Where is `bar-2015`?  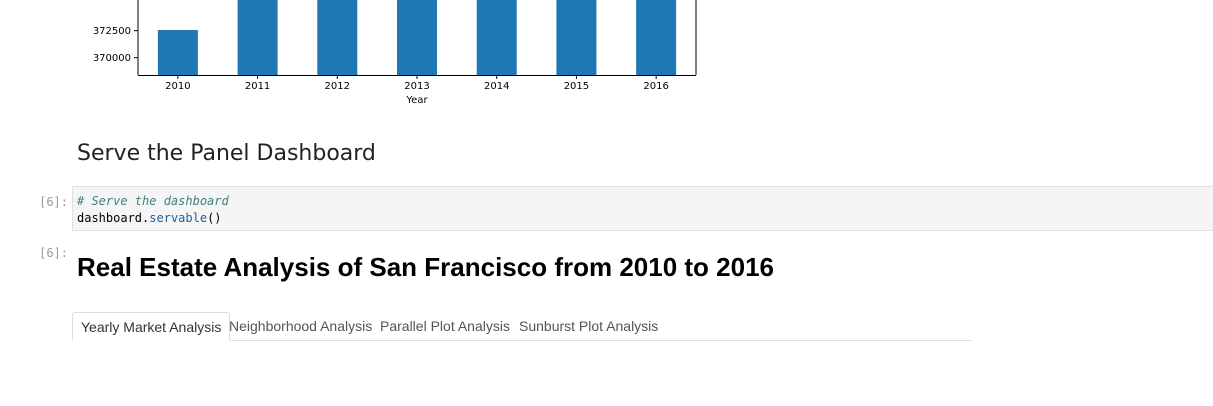 bar-2015 is located at coordinates (576, 37).